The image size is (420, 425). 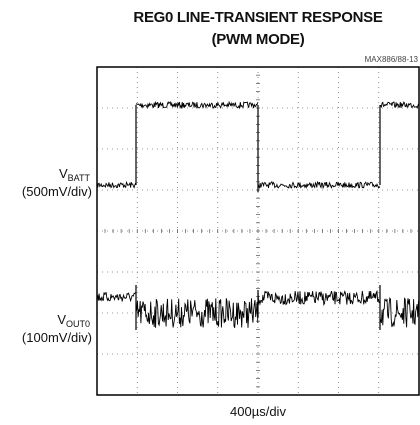 What do you see at coordinates (392, 59) in the screenshot?
I see `figure-id: MAX886/88-13` at bounding box center [392, 59].